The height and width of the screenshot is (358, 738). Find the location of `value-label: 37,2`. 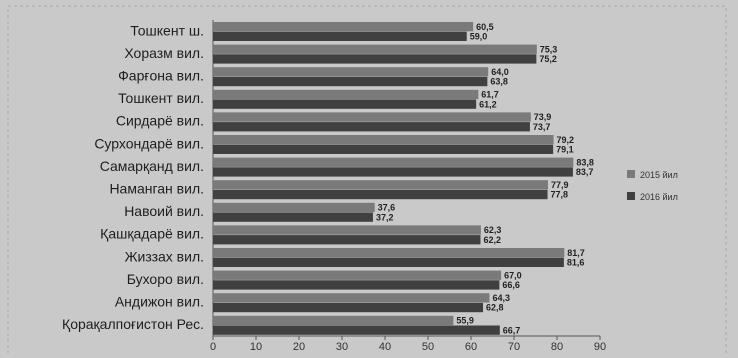

value-label: 37,2 is located at coordinates (385, 217).